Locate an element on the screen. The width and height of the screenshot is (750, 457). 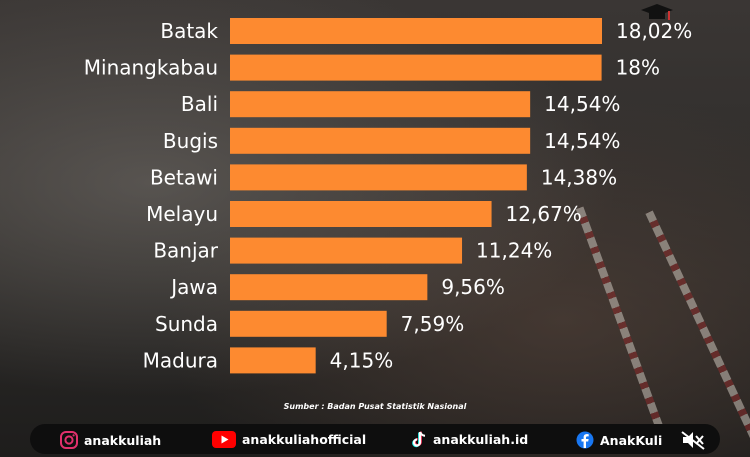
mute-icon is located at coordinates (693, 440).